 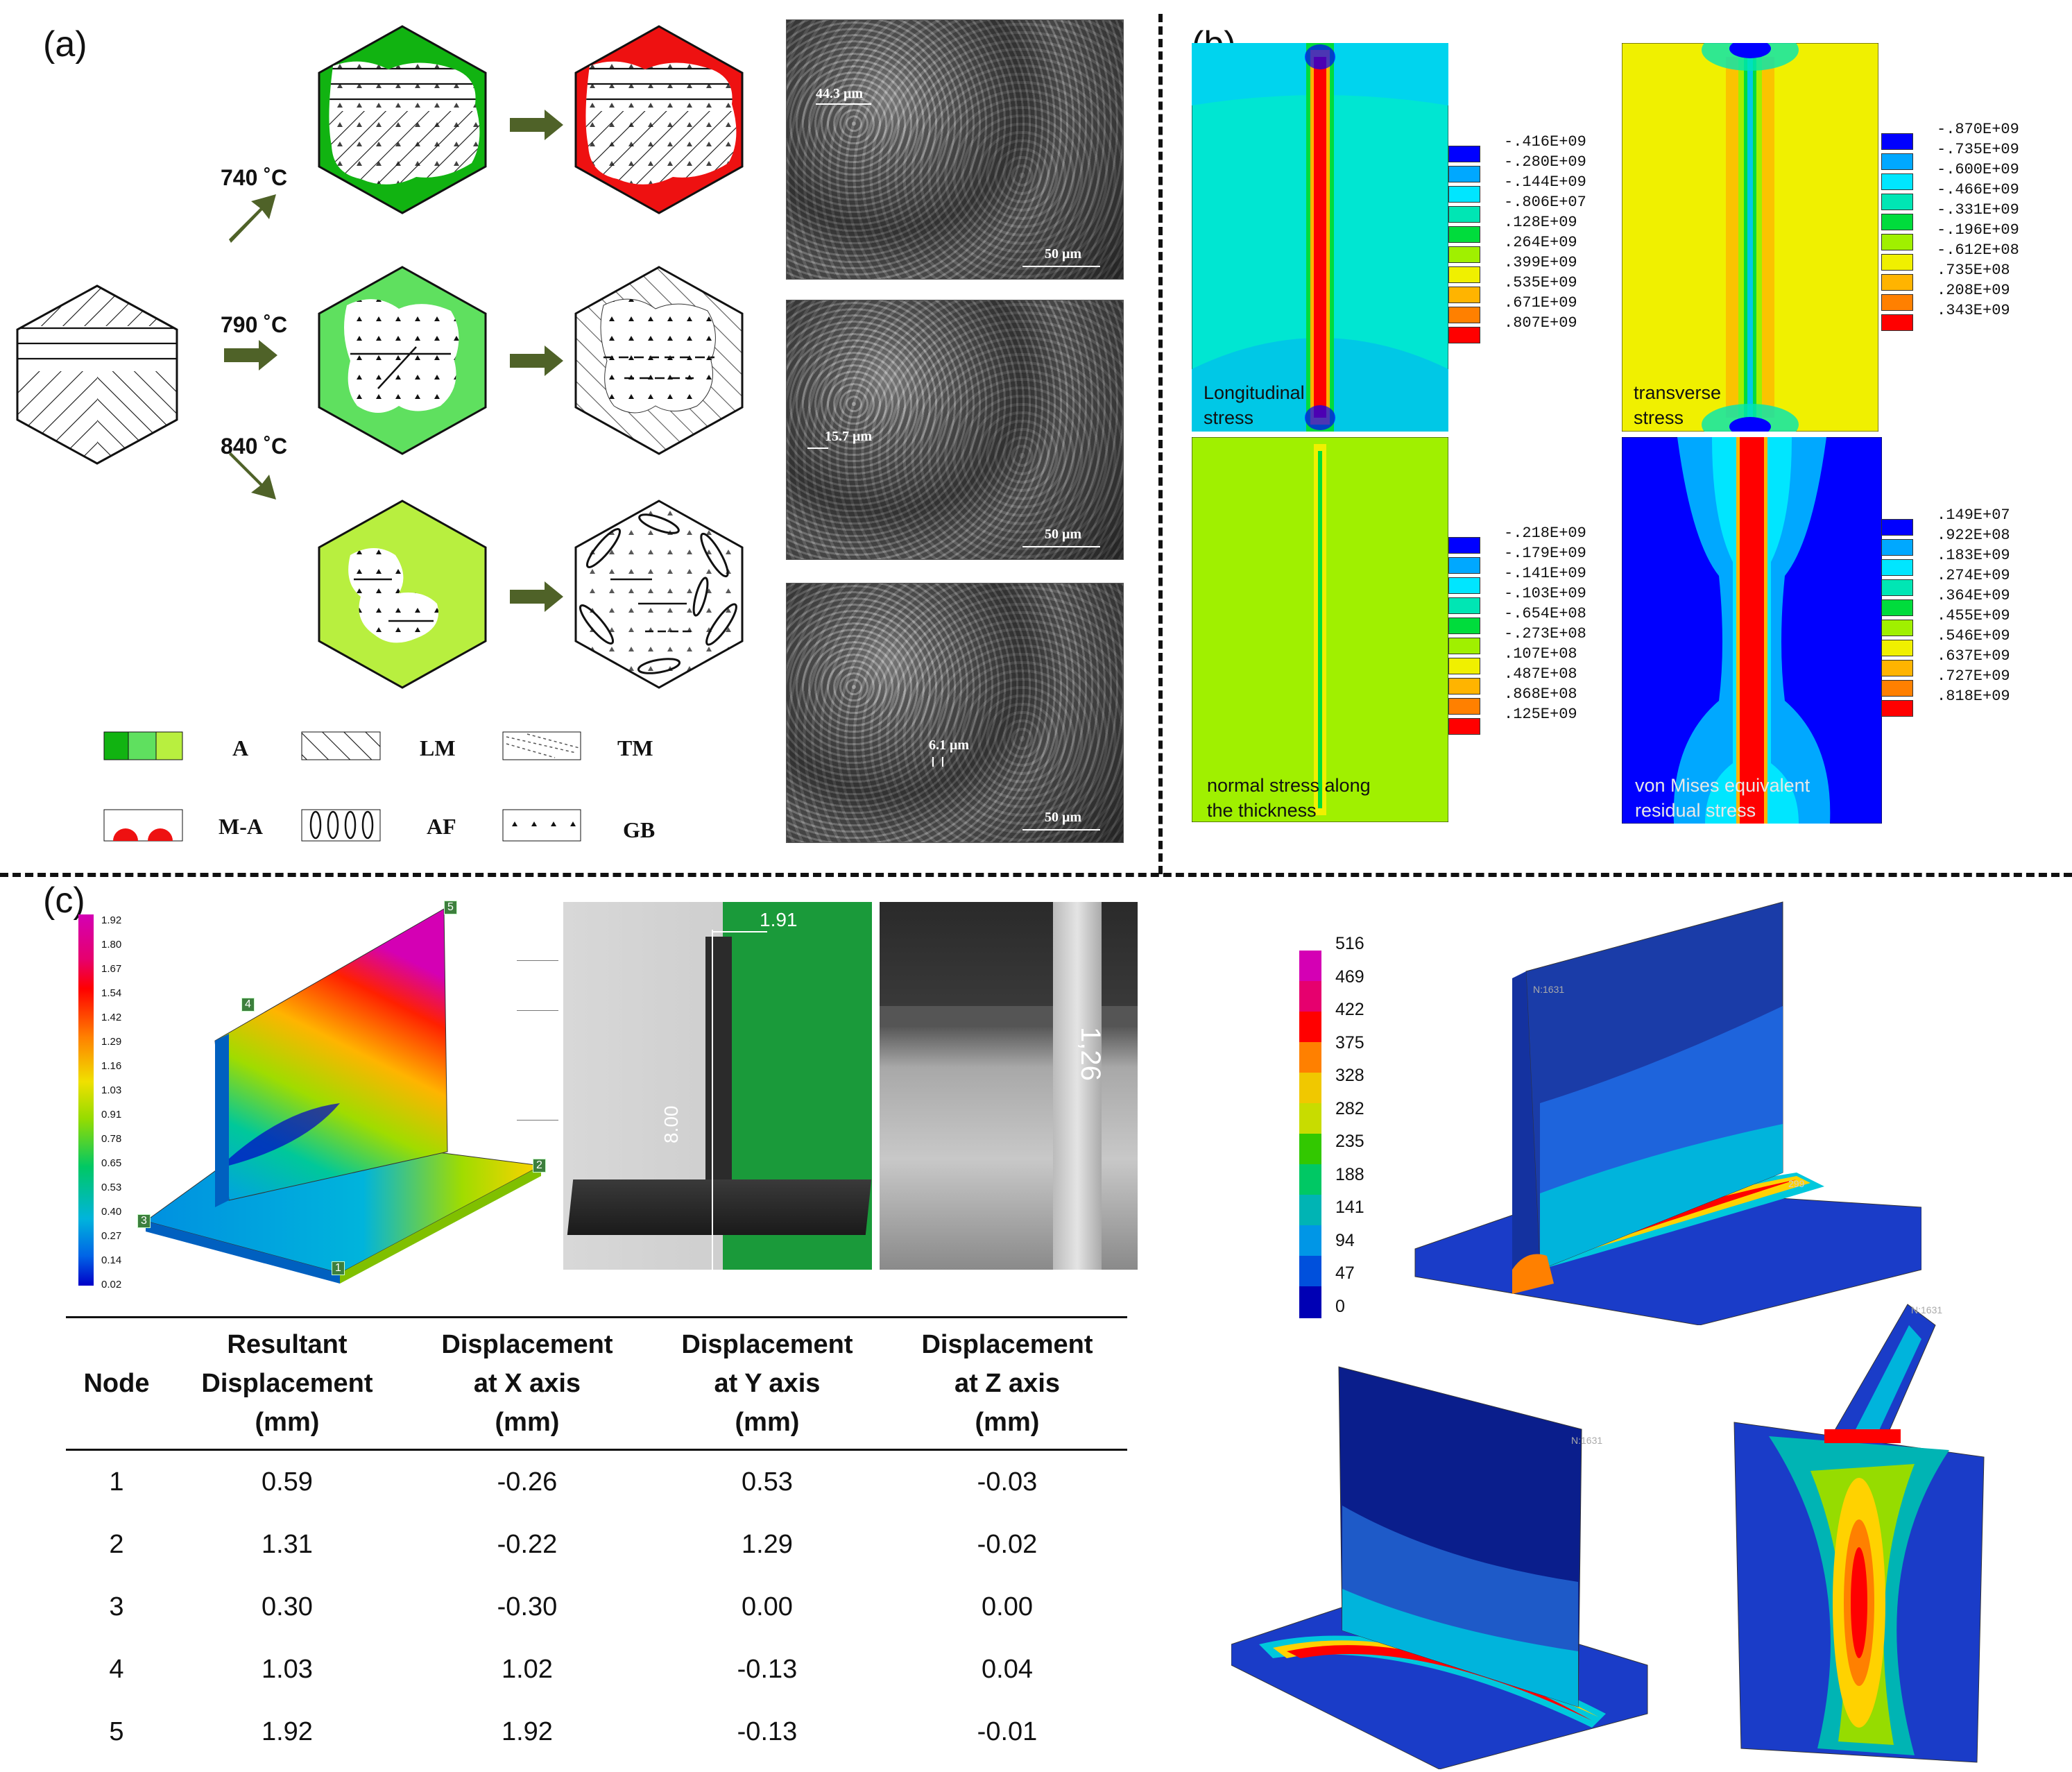 What do you see at coordinates (287, 1669) in the screenshot?
I see `table-cell: 1.03` at bounding box center [287, 1669].